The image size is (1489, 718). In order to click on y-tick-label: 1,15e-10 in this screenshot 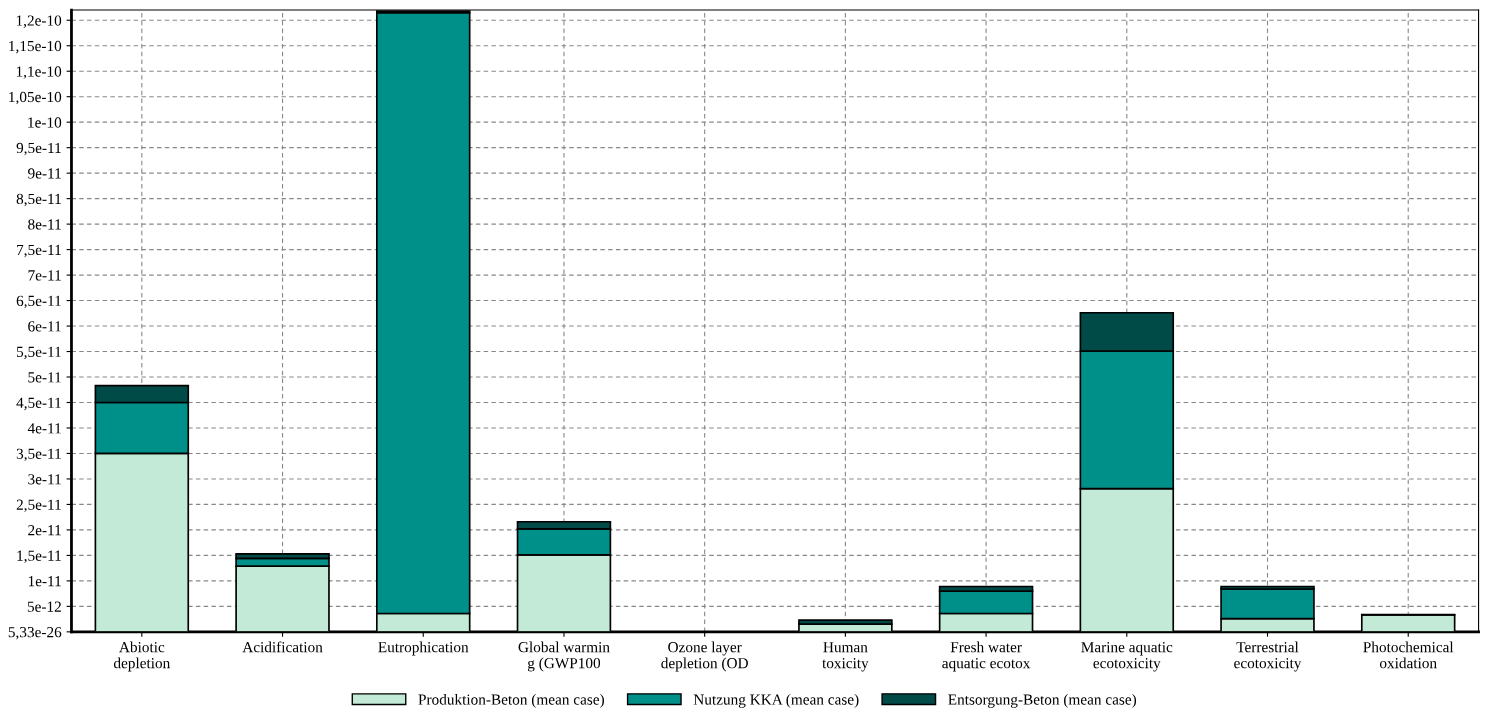, I will do `click(35, 47)`.